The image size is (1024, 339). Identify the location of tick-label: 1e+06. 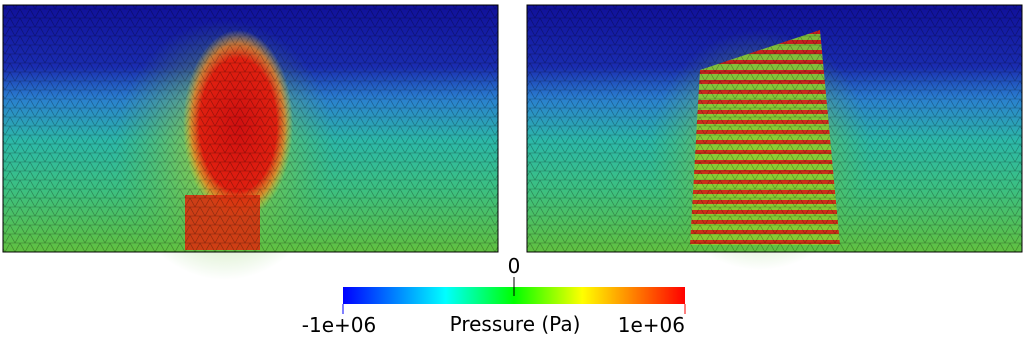
(651, 325).